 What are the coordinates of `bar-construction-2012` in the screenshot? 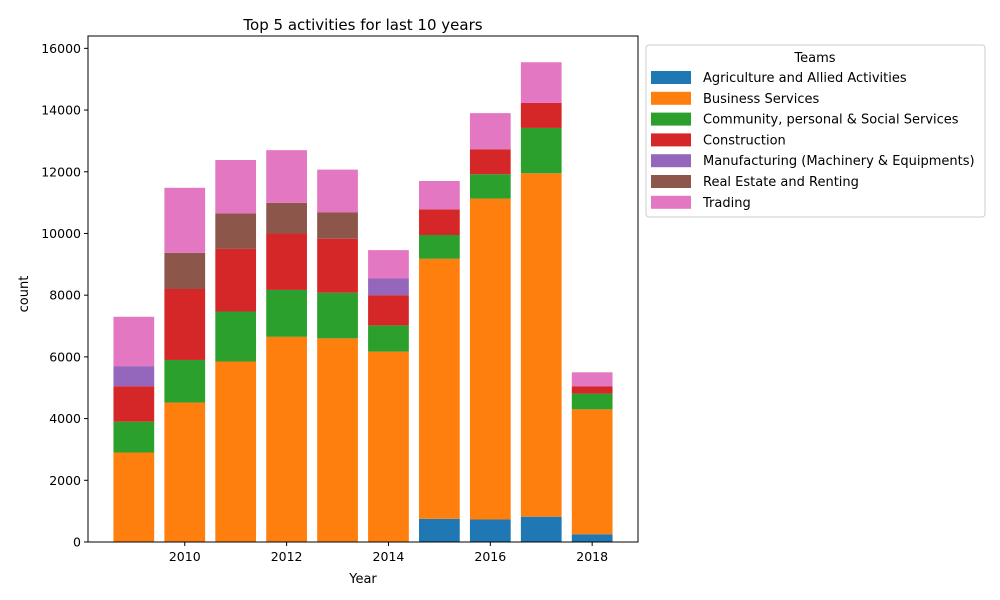 It's located at (286, 261).